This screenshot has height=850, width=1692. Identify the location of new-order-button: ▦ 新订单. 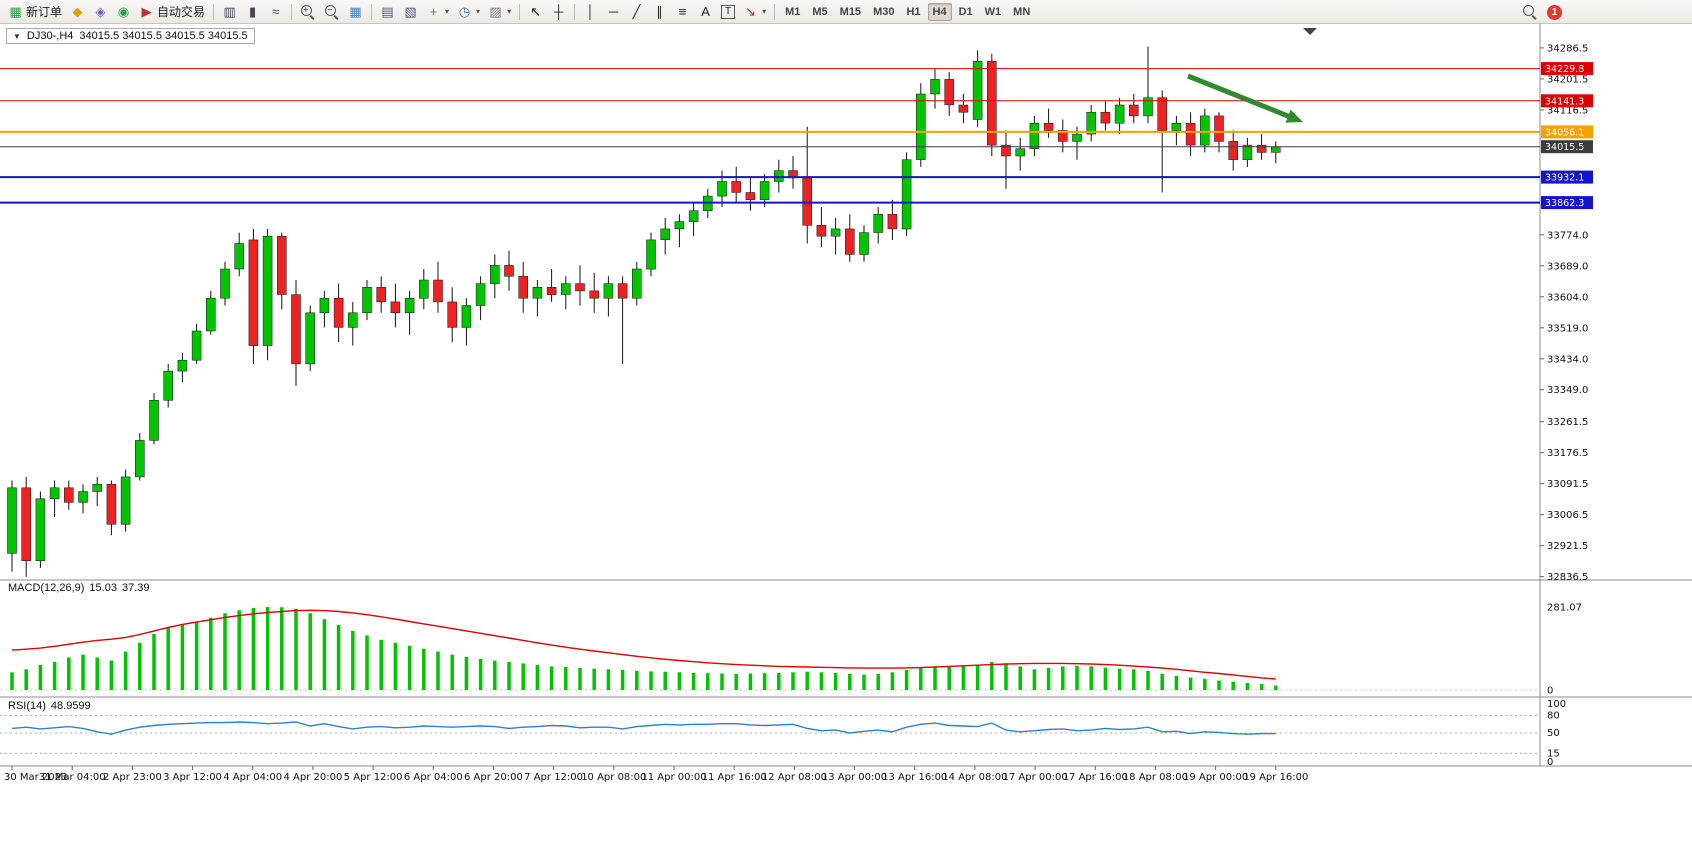
(35, 12).